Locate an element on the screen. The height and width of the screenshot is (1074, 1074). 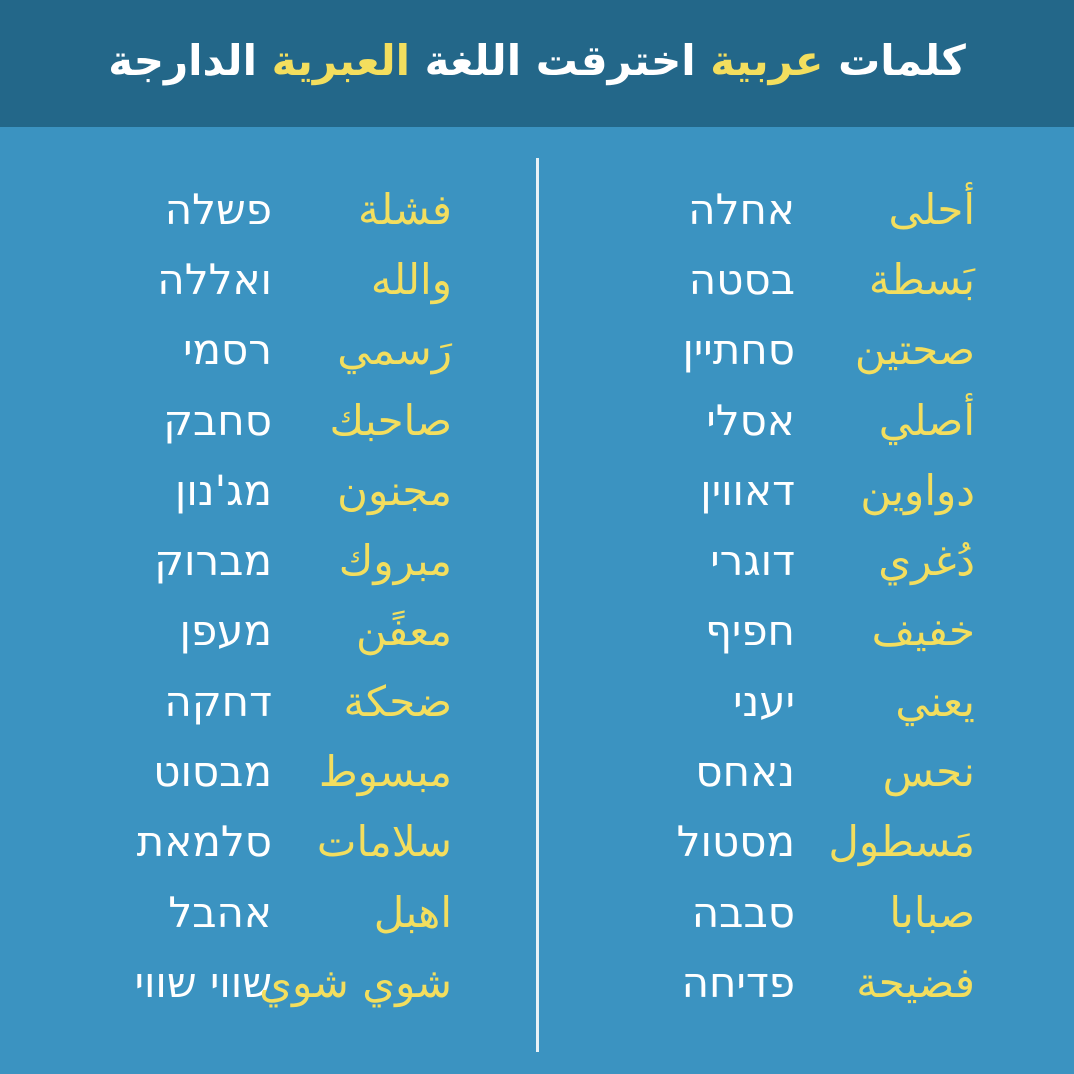
arabic-word: مبروك is located at coordinates (395, 561).